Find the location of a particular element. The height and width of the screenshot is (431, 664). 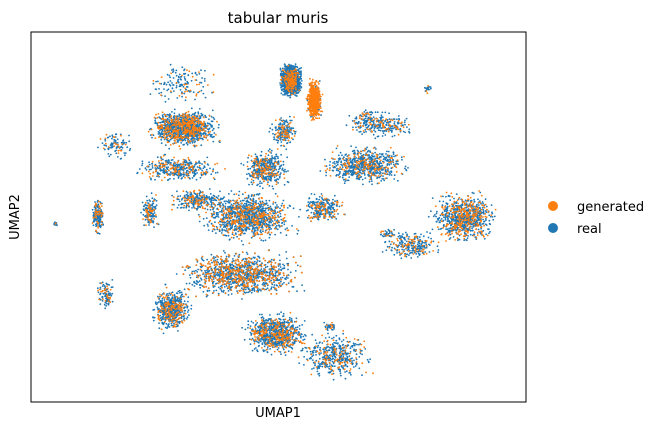

chart-title: tabular muris is located at coordinates (278, 18).